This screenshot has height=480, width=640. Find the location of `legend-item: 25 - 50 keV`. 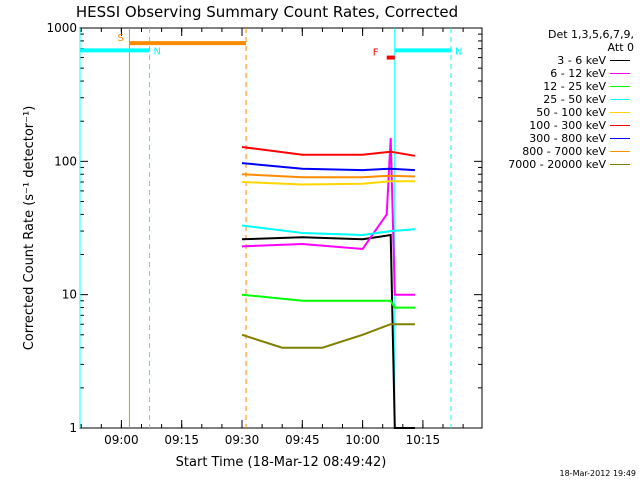

legend-item: 25 - 50 keV is located at coordinates (554, 99).